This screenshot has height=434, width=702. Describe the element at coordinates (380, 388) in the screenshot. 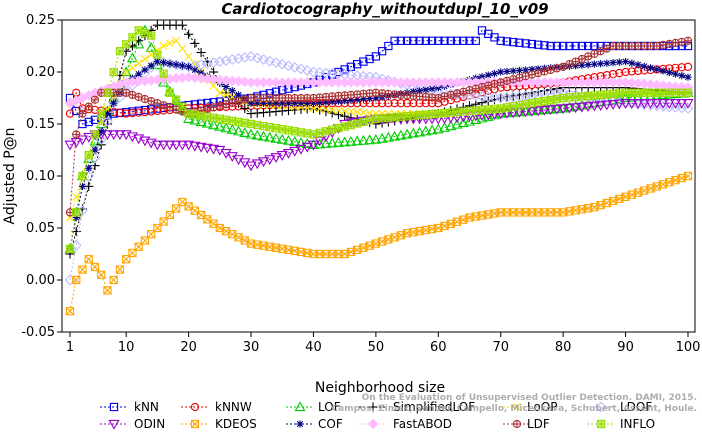

I see `x-axis-title: Neighborhood size` at that location.